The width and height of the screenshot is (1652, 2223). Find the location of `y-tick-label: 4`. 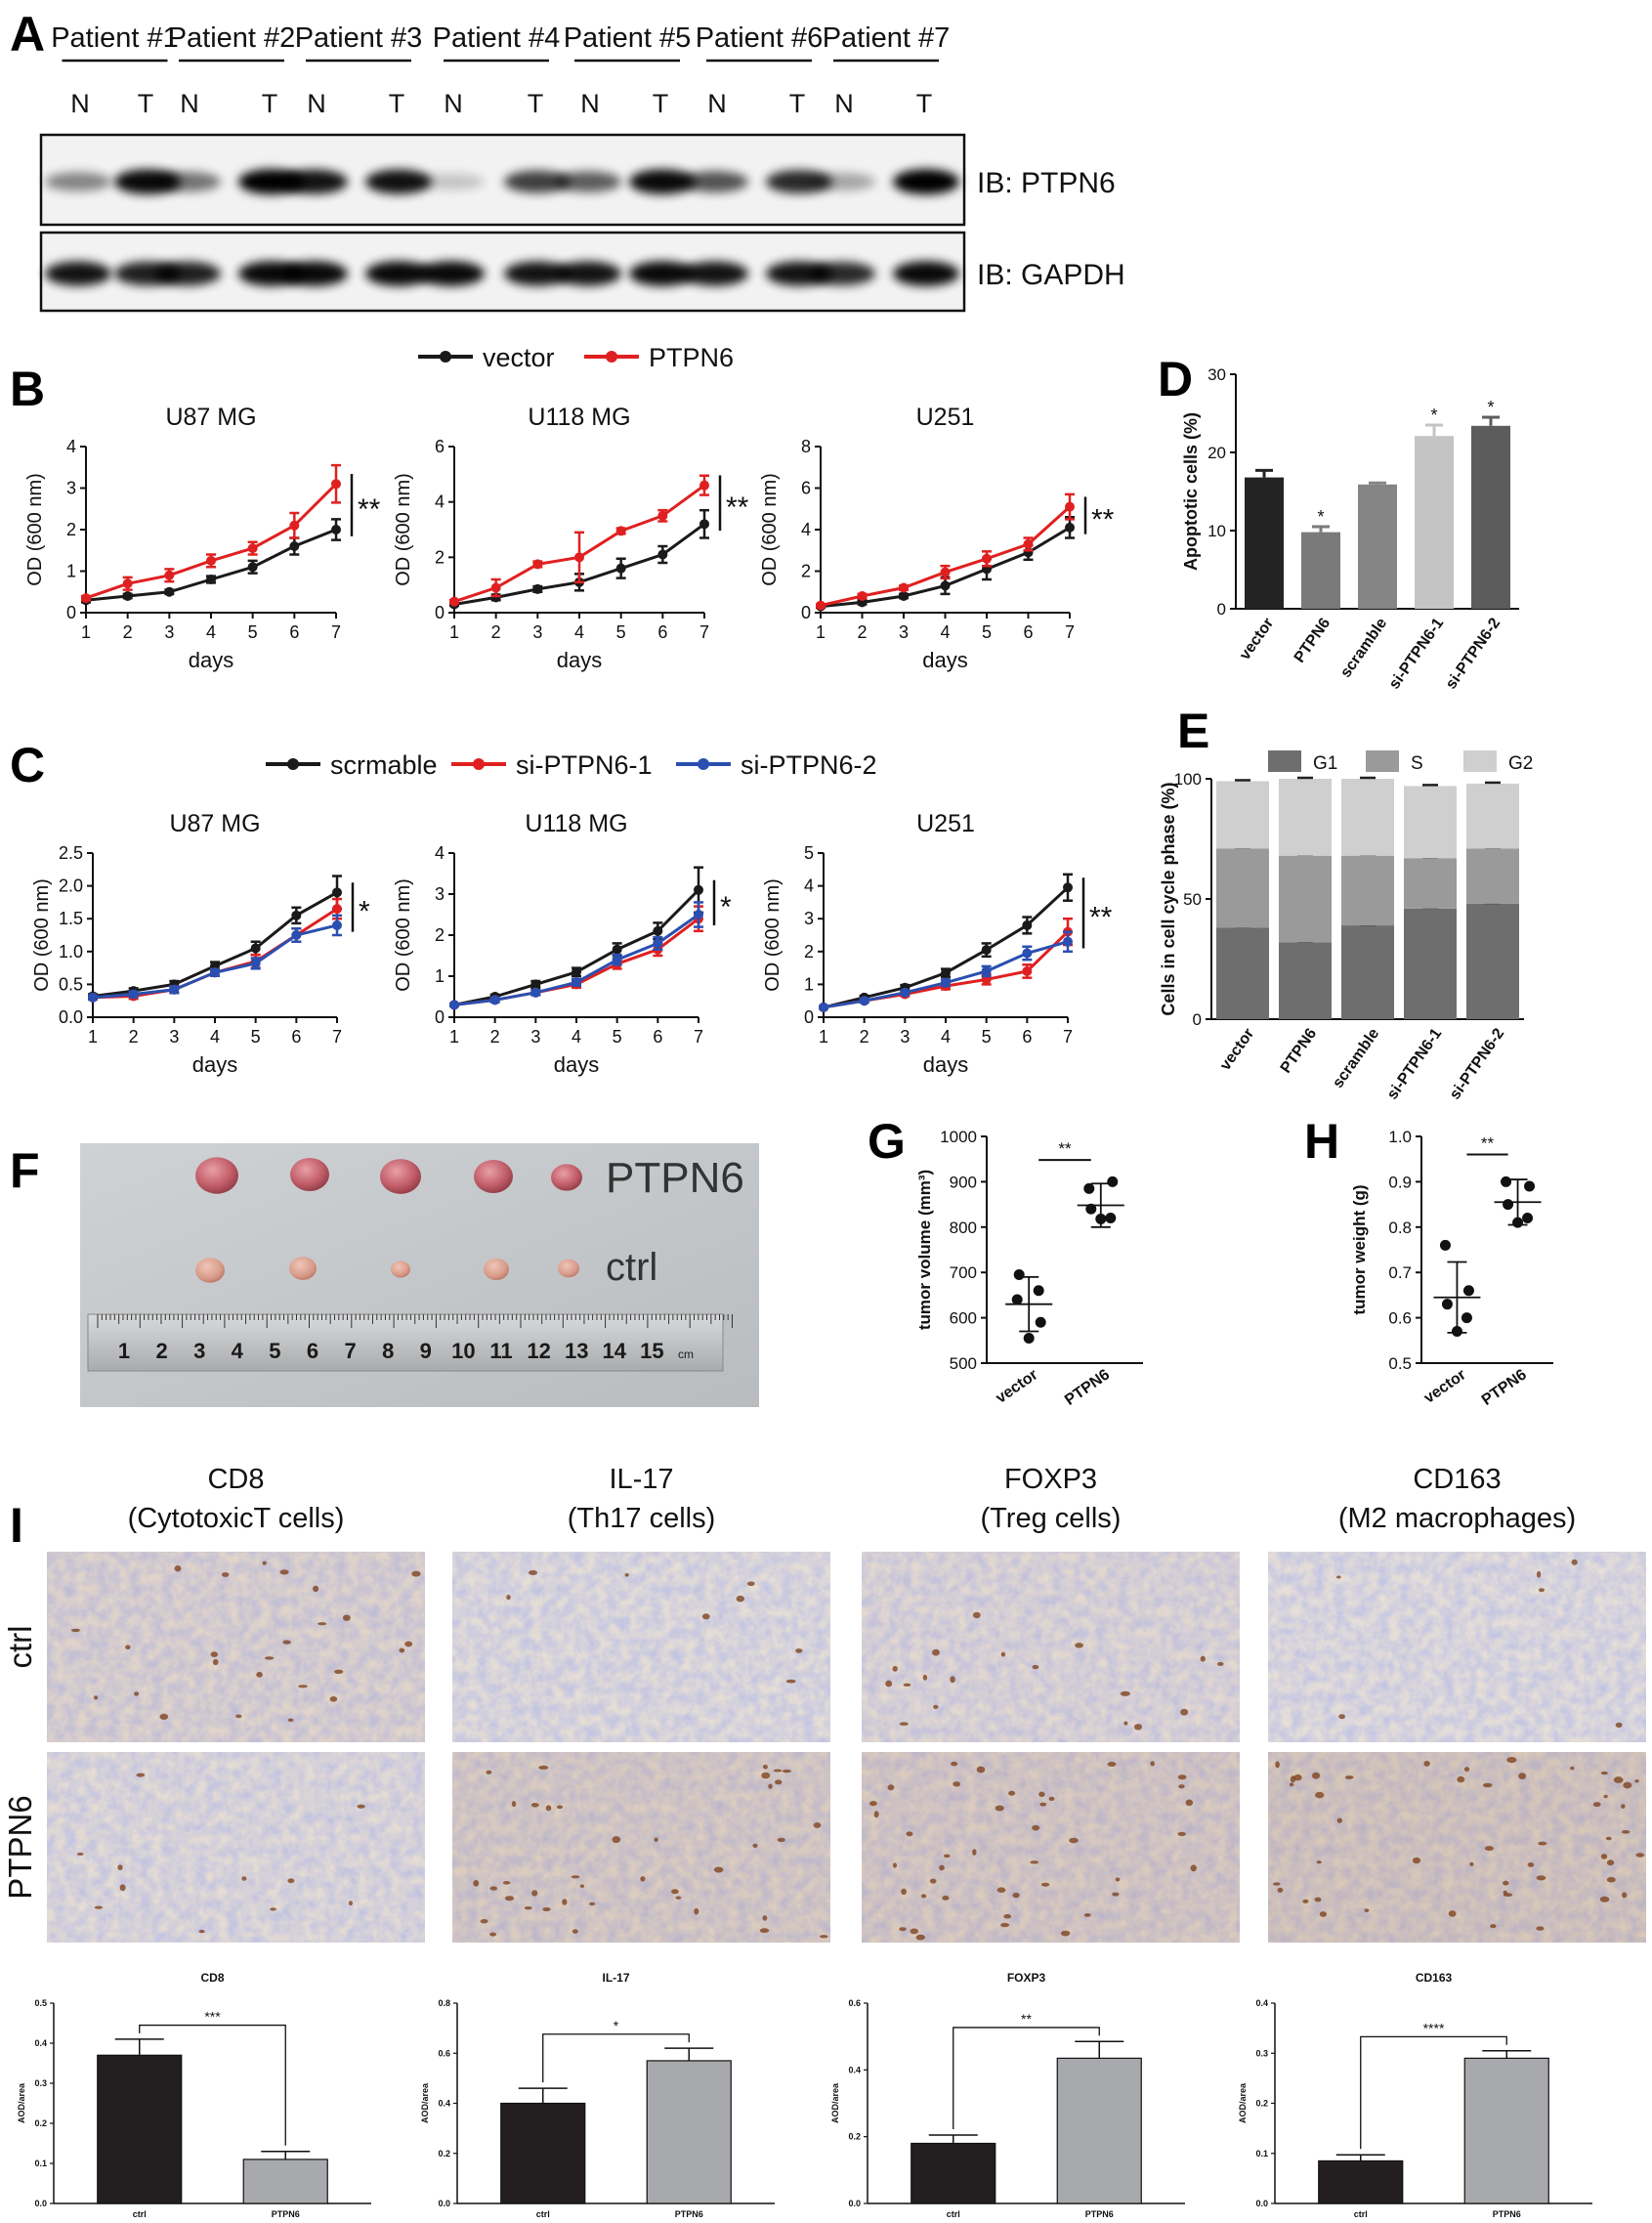

y-tick-label: 4 is located at coordinates (71, 446).